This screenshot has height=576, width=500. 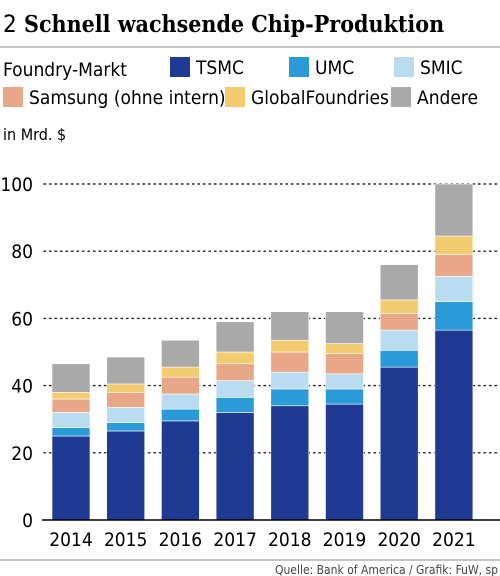 I want to click on bar-stack-2021, so click(x=454, y=352).